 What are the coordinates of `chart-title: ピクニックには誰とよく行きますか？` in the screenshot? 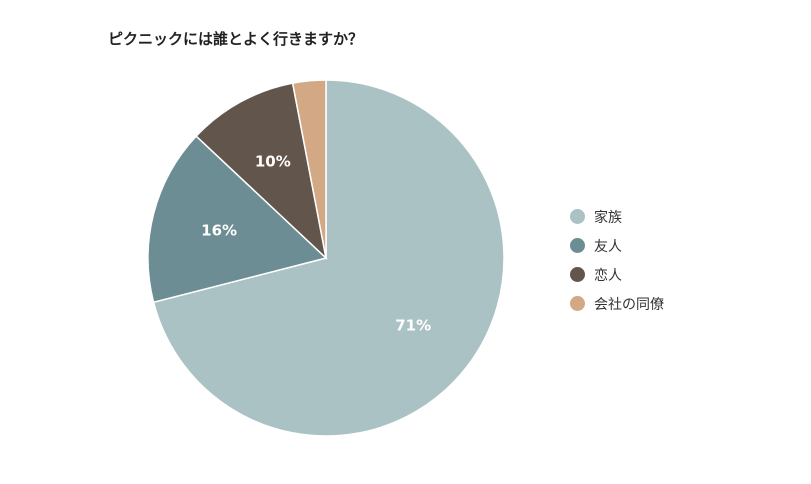 It's located at (236, 39).